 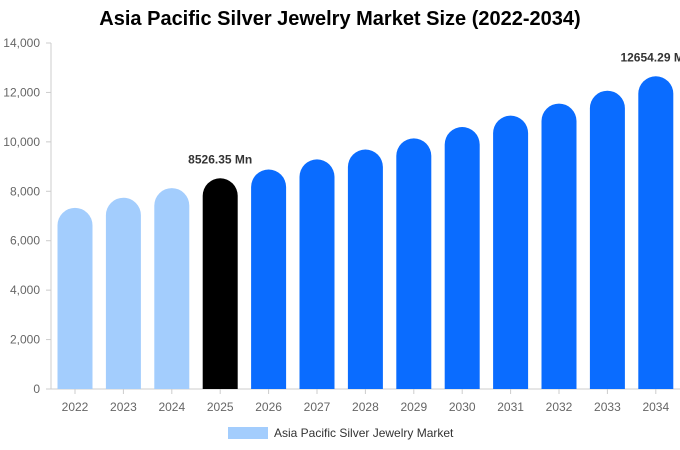 I want to click on x-tick-label: 2024, so click(x=171, y=407).